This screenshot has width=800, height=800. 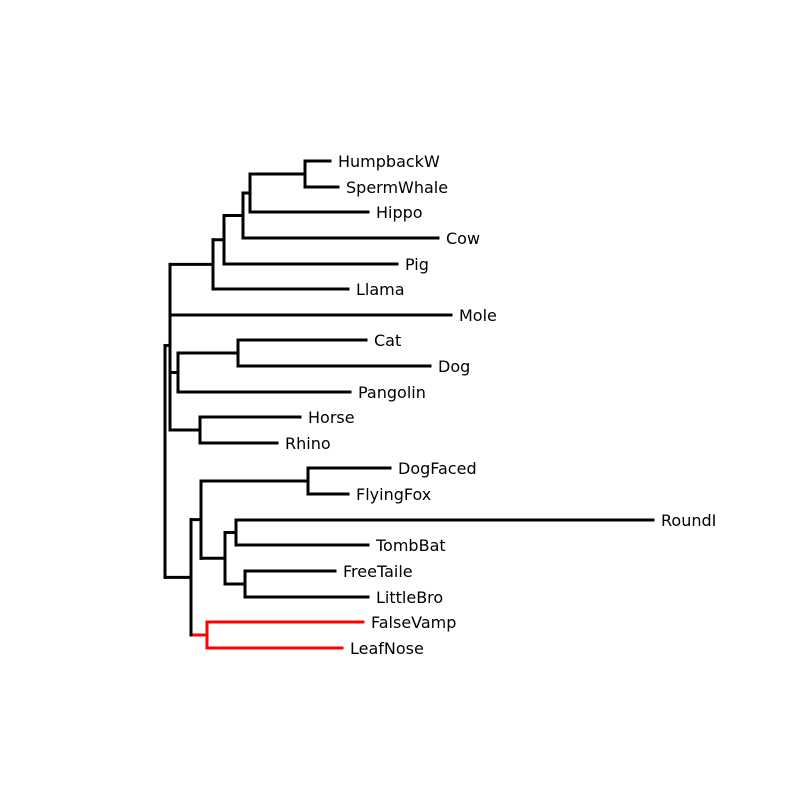 I want to click on leaf-label-spermwhale: SpermWhale, so click(x=397, y=187).